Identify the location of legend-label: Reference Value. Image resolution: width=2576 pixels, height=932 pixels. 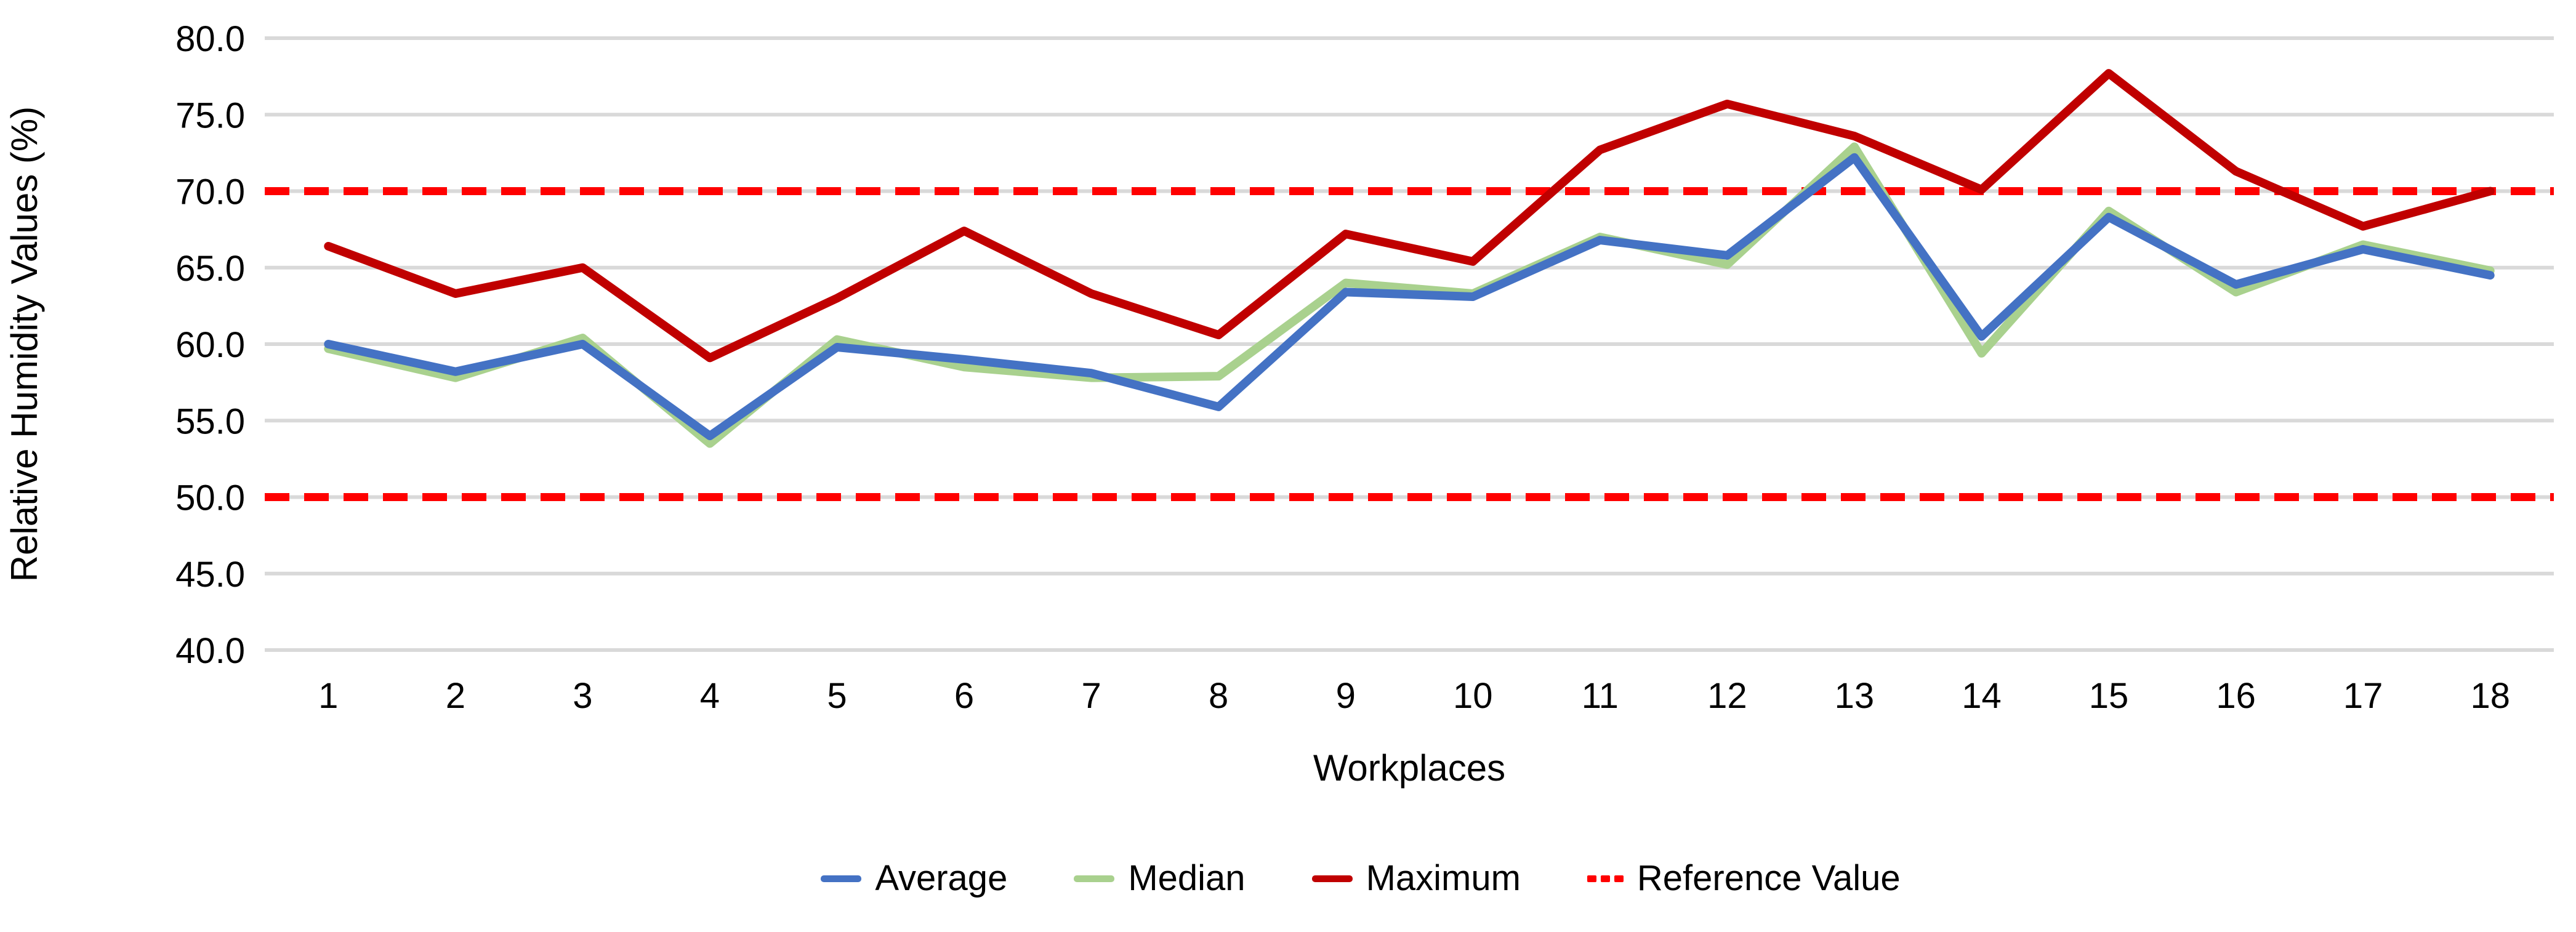
(1768, 878).